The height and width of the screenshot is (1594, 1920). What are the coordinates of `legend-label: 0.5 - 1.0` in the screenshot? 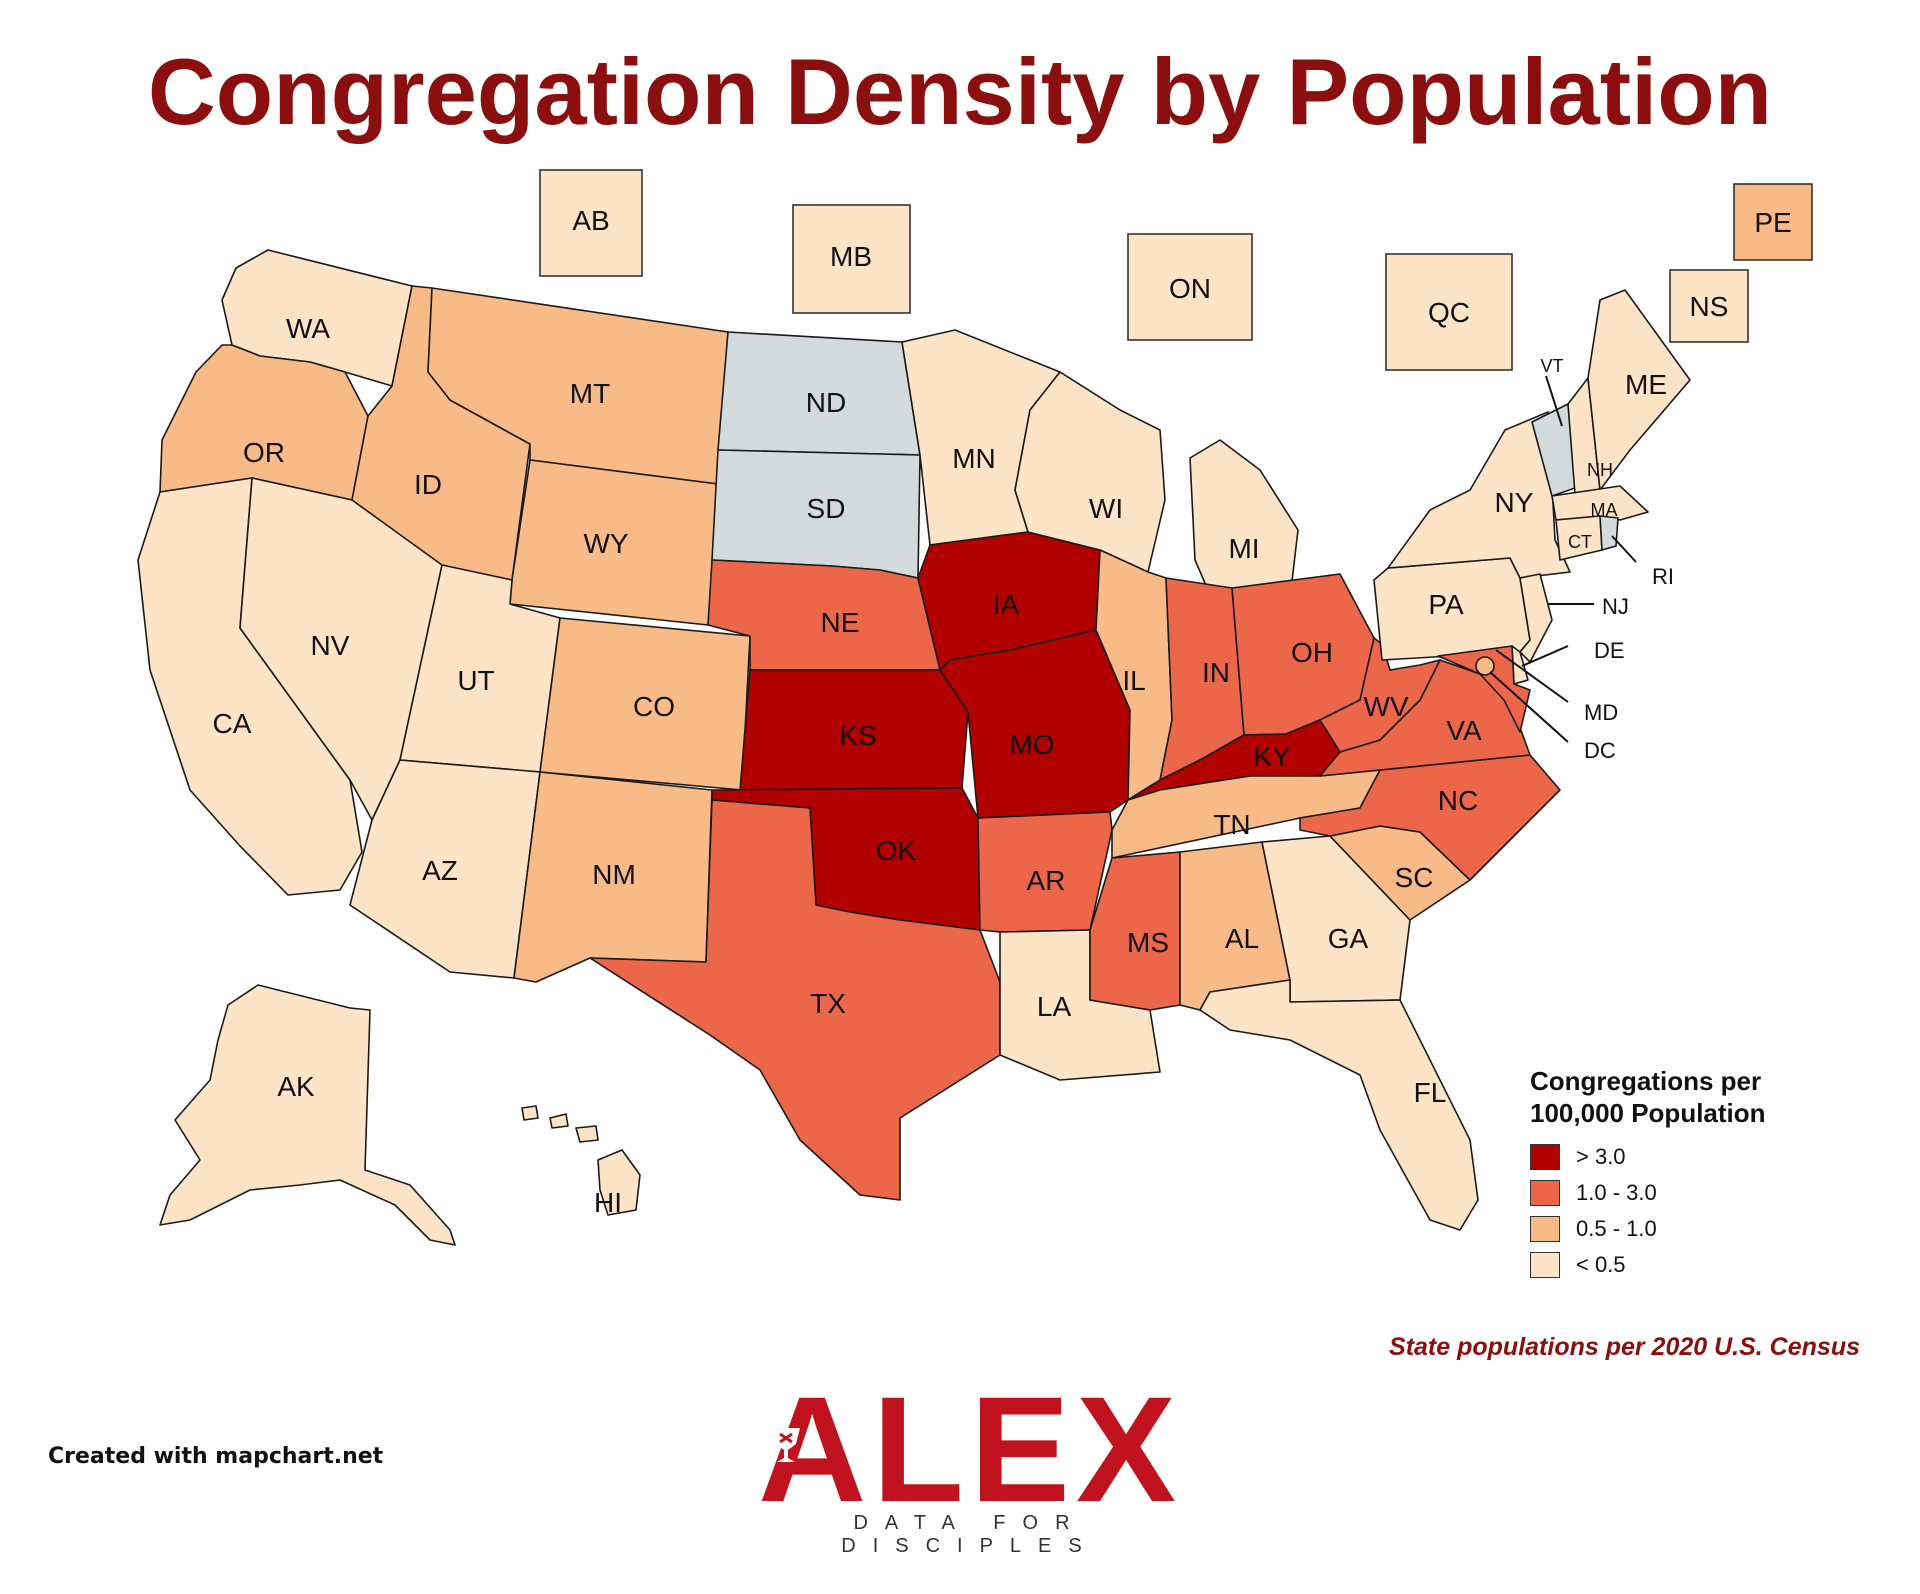 It's located at (1616, 1228).